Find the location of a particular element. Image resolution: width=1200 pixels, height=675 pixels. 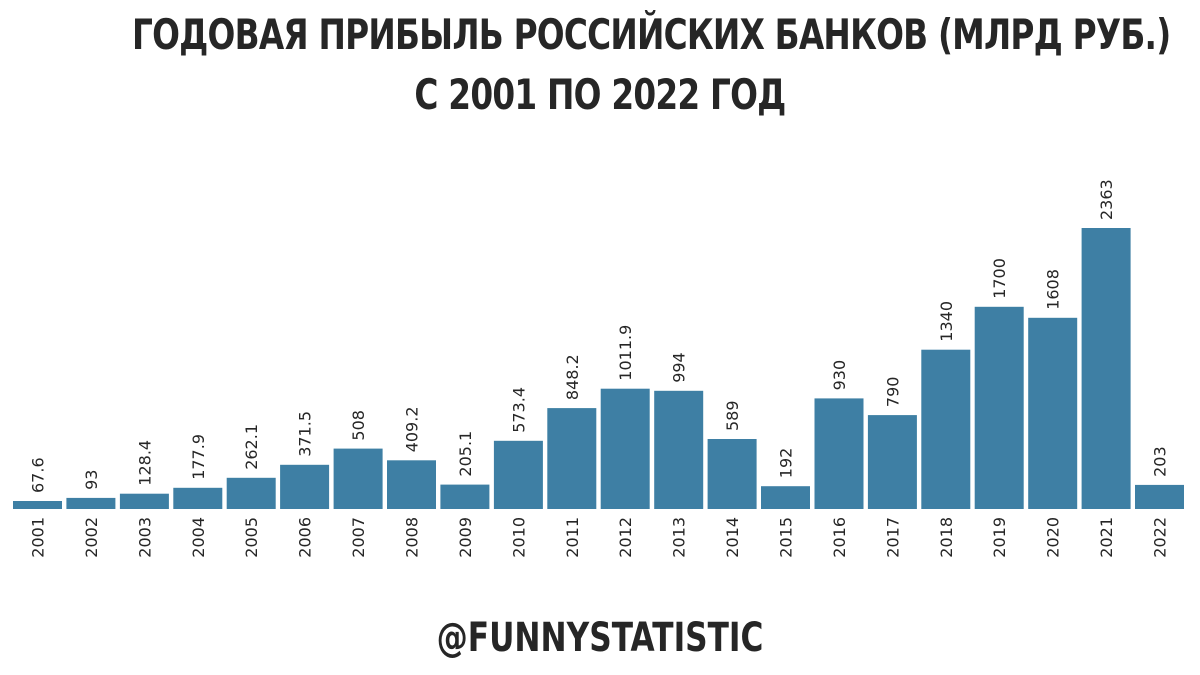

x-tick-label-2022: 2022 is located at coordinates (1160, 537).